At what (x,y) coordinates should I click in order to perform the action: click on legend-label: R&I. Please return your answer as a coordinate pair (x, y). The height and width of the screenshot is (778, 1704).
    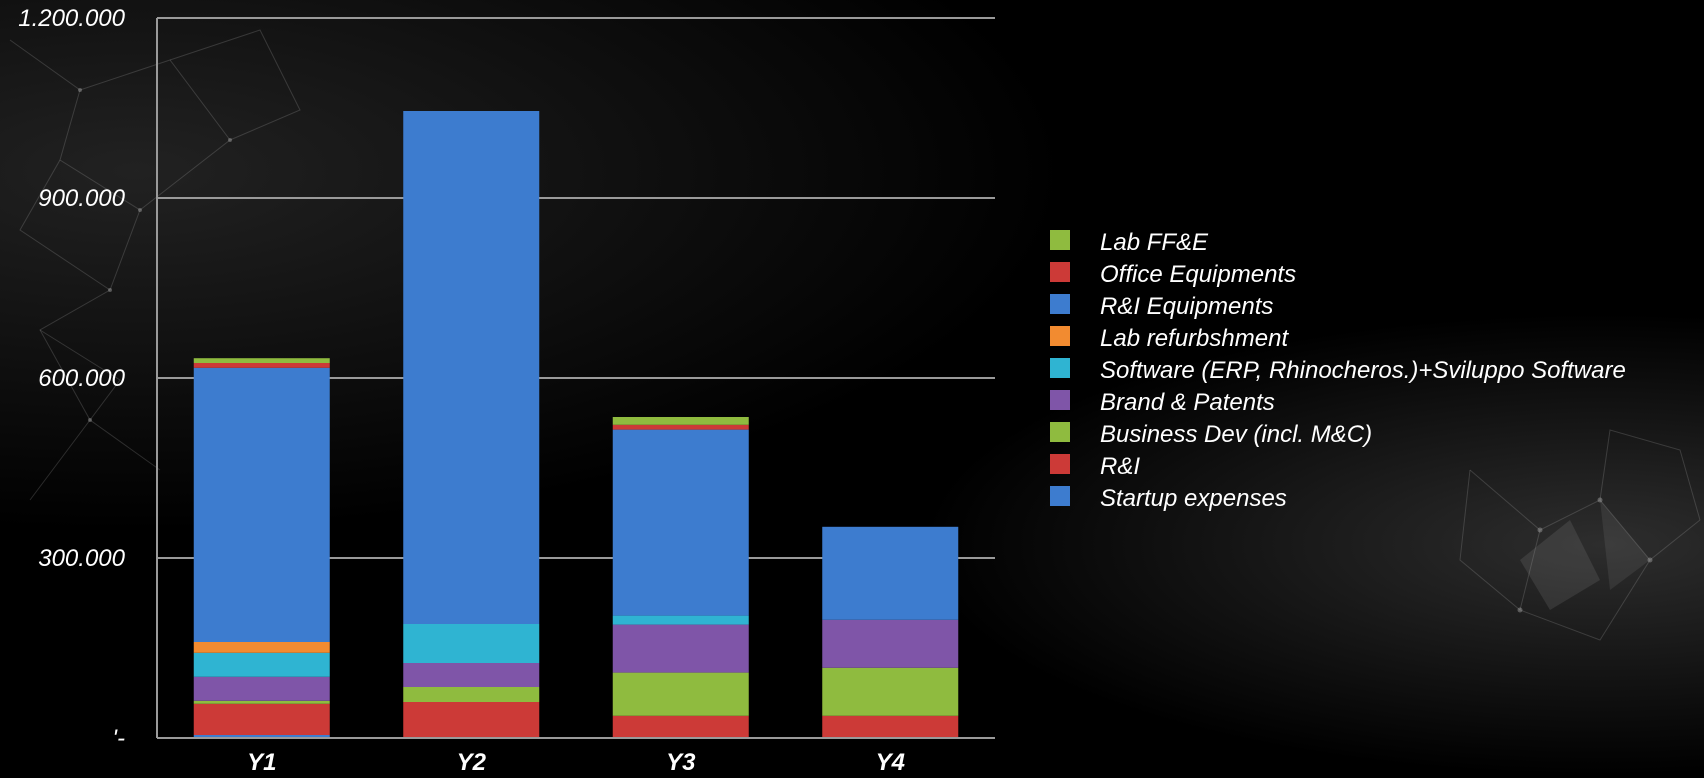
    Looking at the image, I should click on (1120, 466).